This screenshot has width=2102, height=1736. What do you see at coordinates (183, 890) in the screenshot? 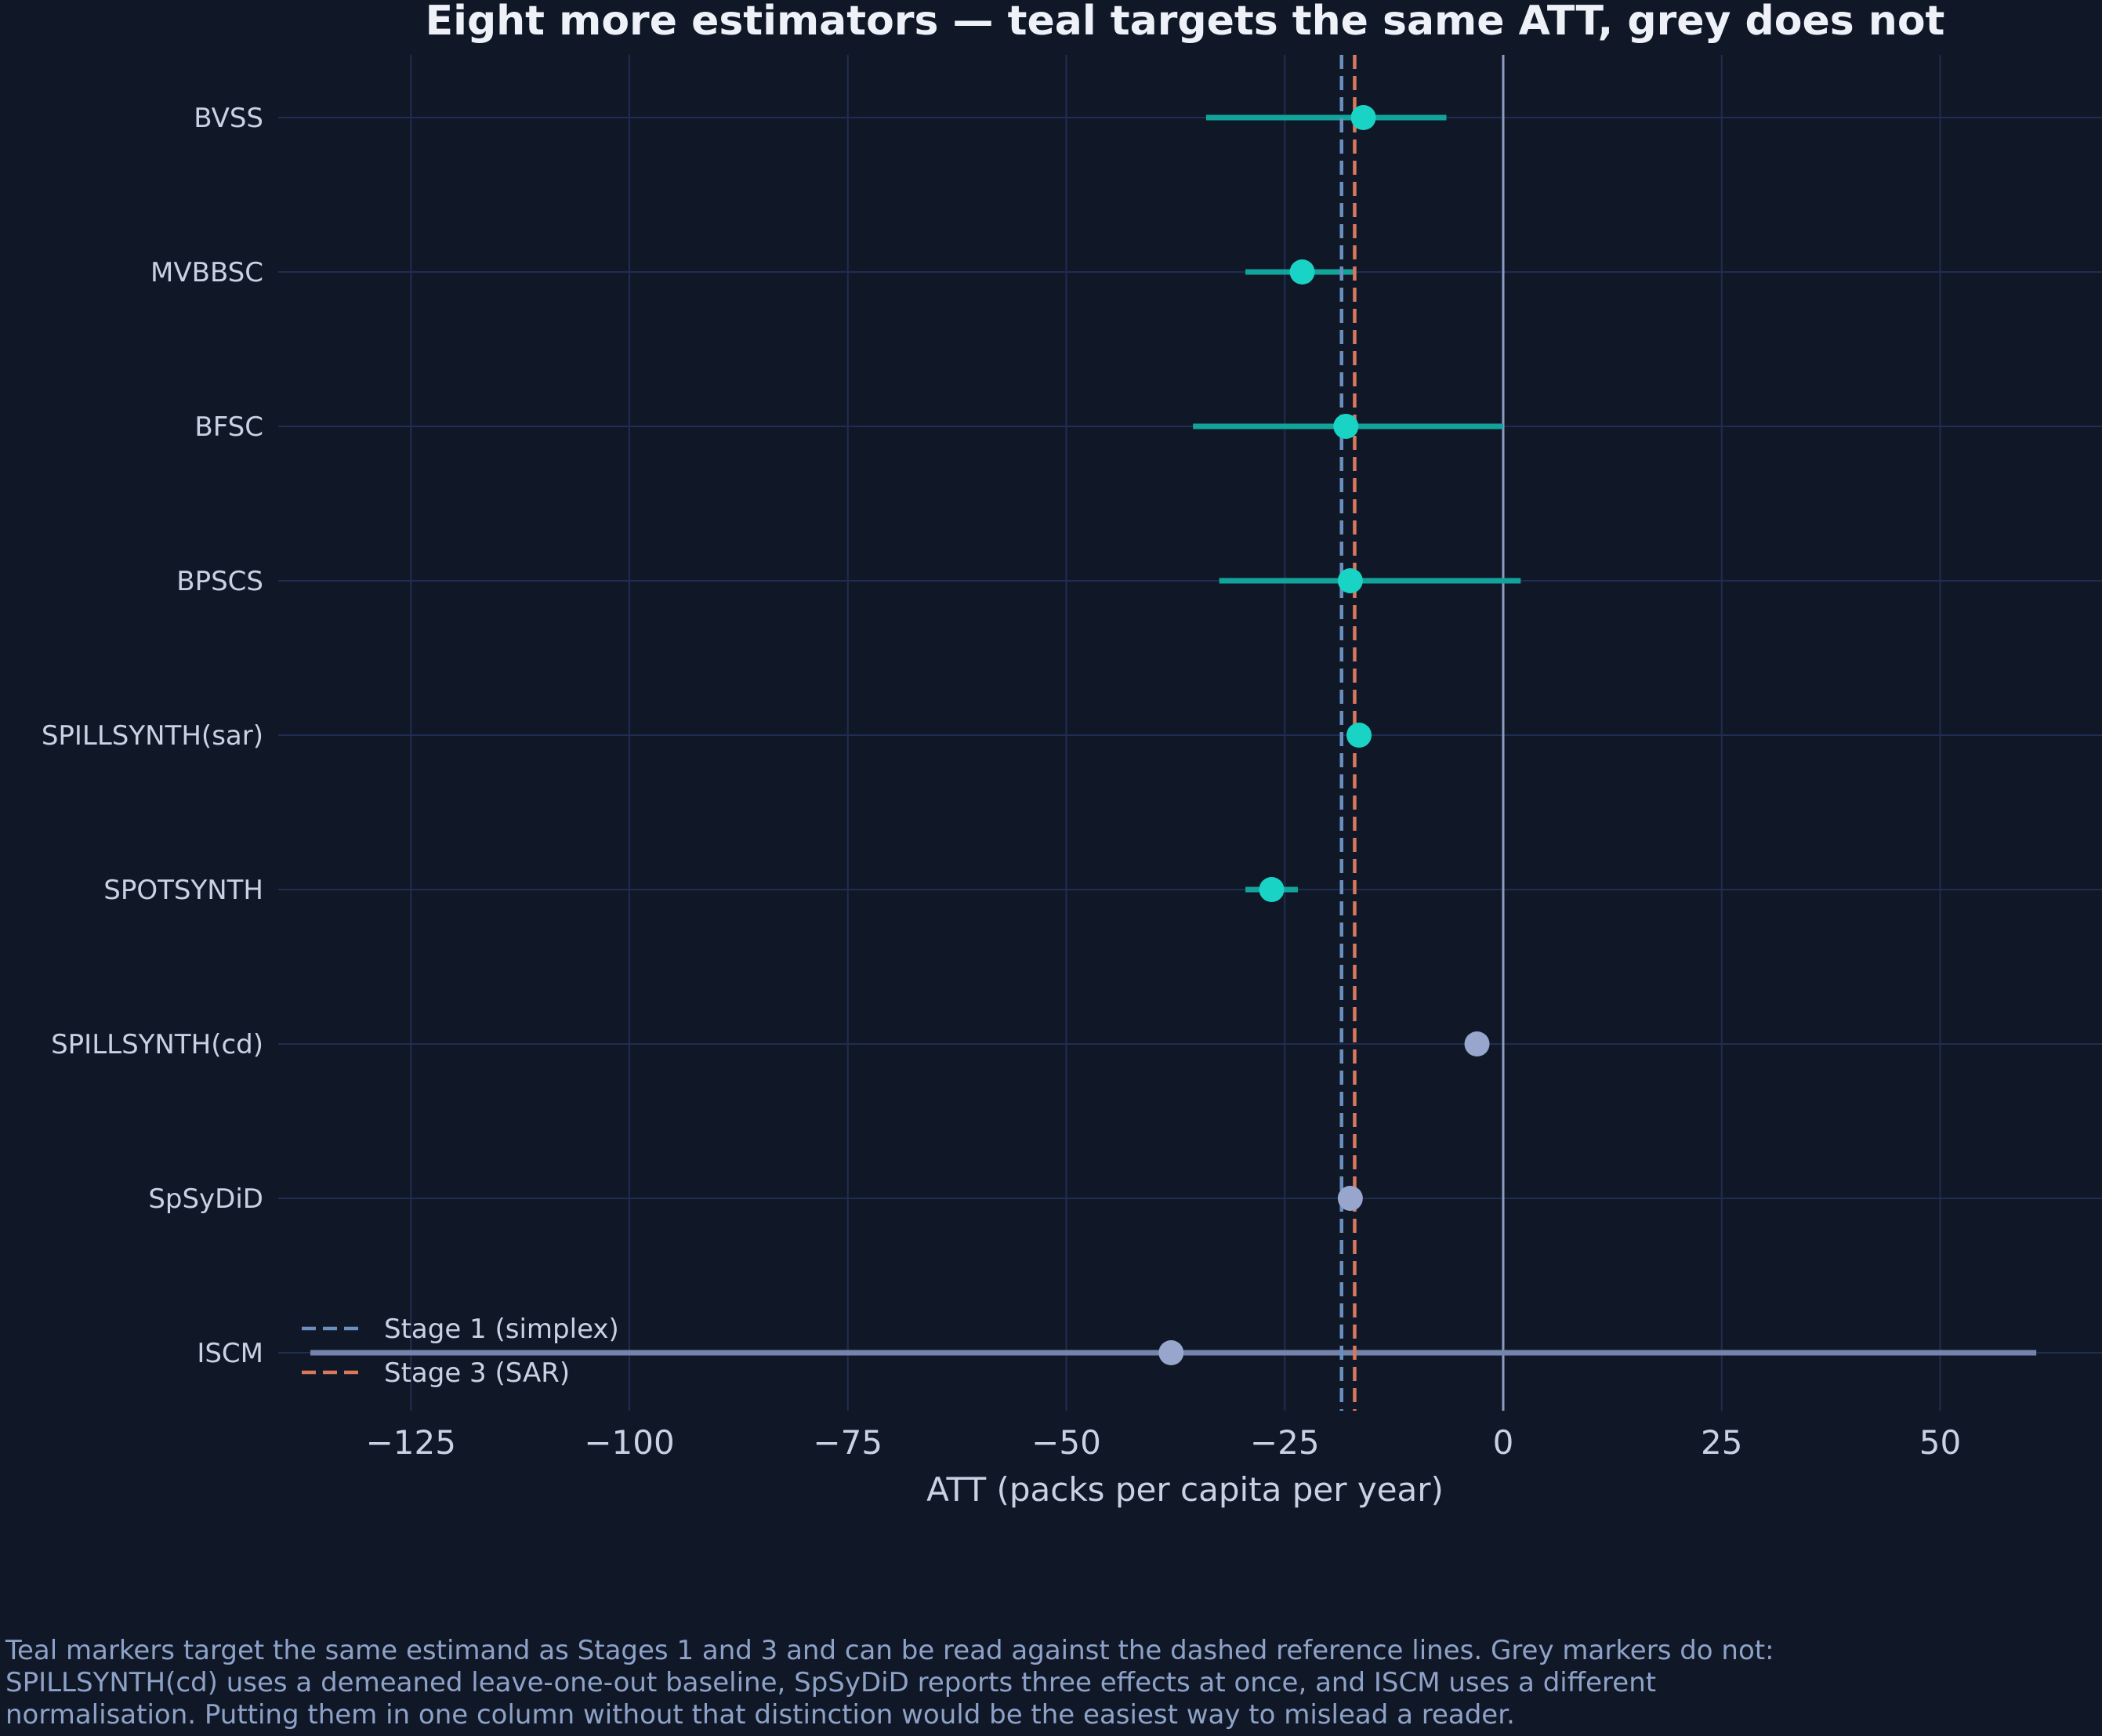
I see `estimator-label: SPOTSYNTH` at bounding box center [183, 890].